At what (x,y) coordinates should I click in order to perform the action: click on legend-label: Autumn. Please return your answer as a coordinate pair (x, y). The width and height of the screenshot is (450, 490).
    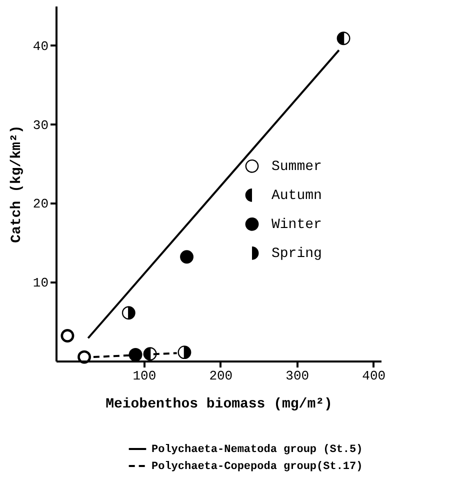
    Looking at the image, I should click on (297, 196).